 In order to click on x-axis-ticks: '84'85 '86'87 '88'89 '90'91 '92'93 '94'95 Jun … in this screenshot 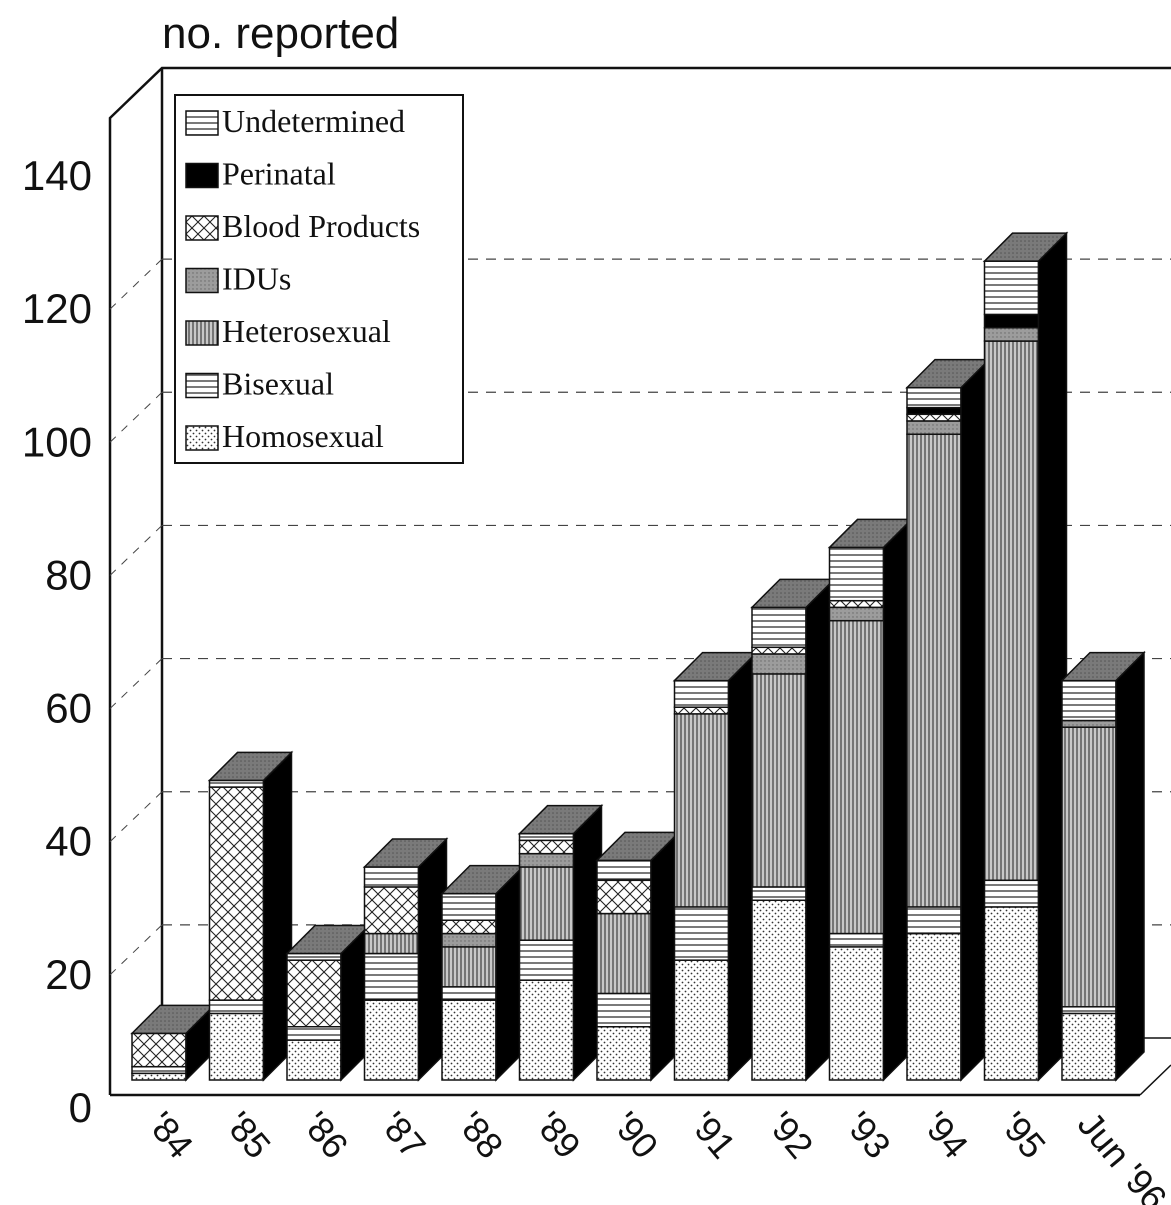, I will do `click(655, 1154)`.